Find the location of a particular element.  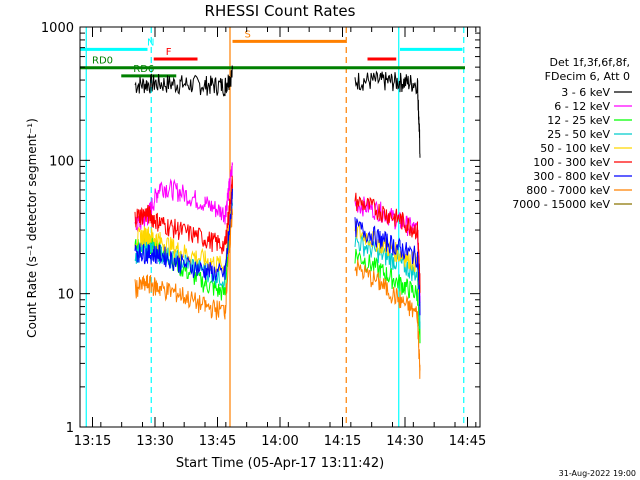

legend-label-3: 25 - 50 keV is located at coordinates (578, 134).